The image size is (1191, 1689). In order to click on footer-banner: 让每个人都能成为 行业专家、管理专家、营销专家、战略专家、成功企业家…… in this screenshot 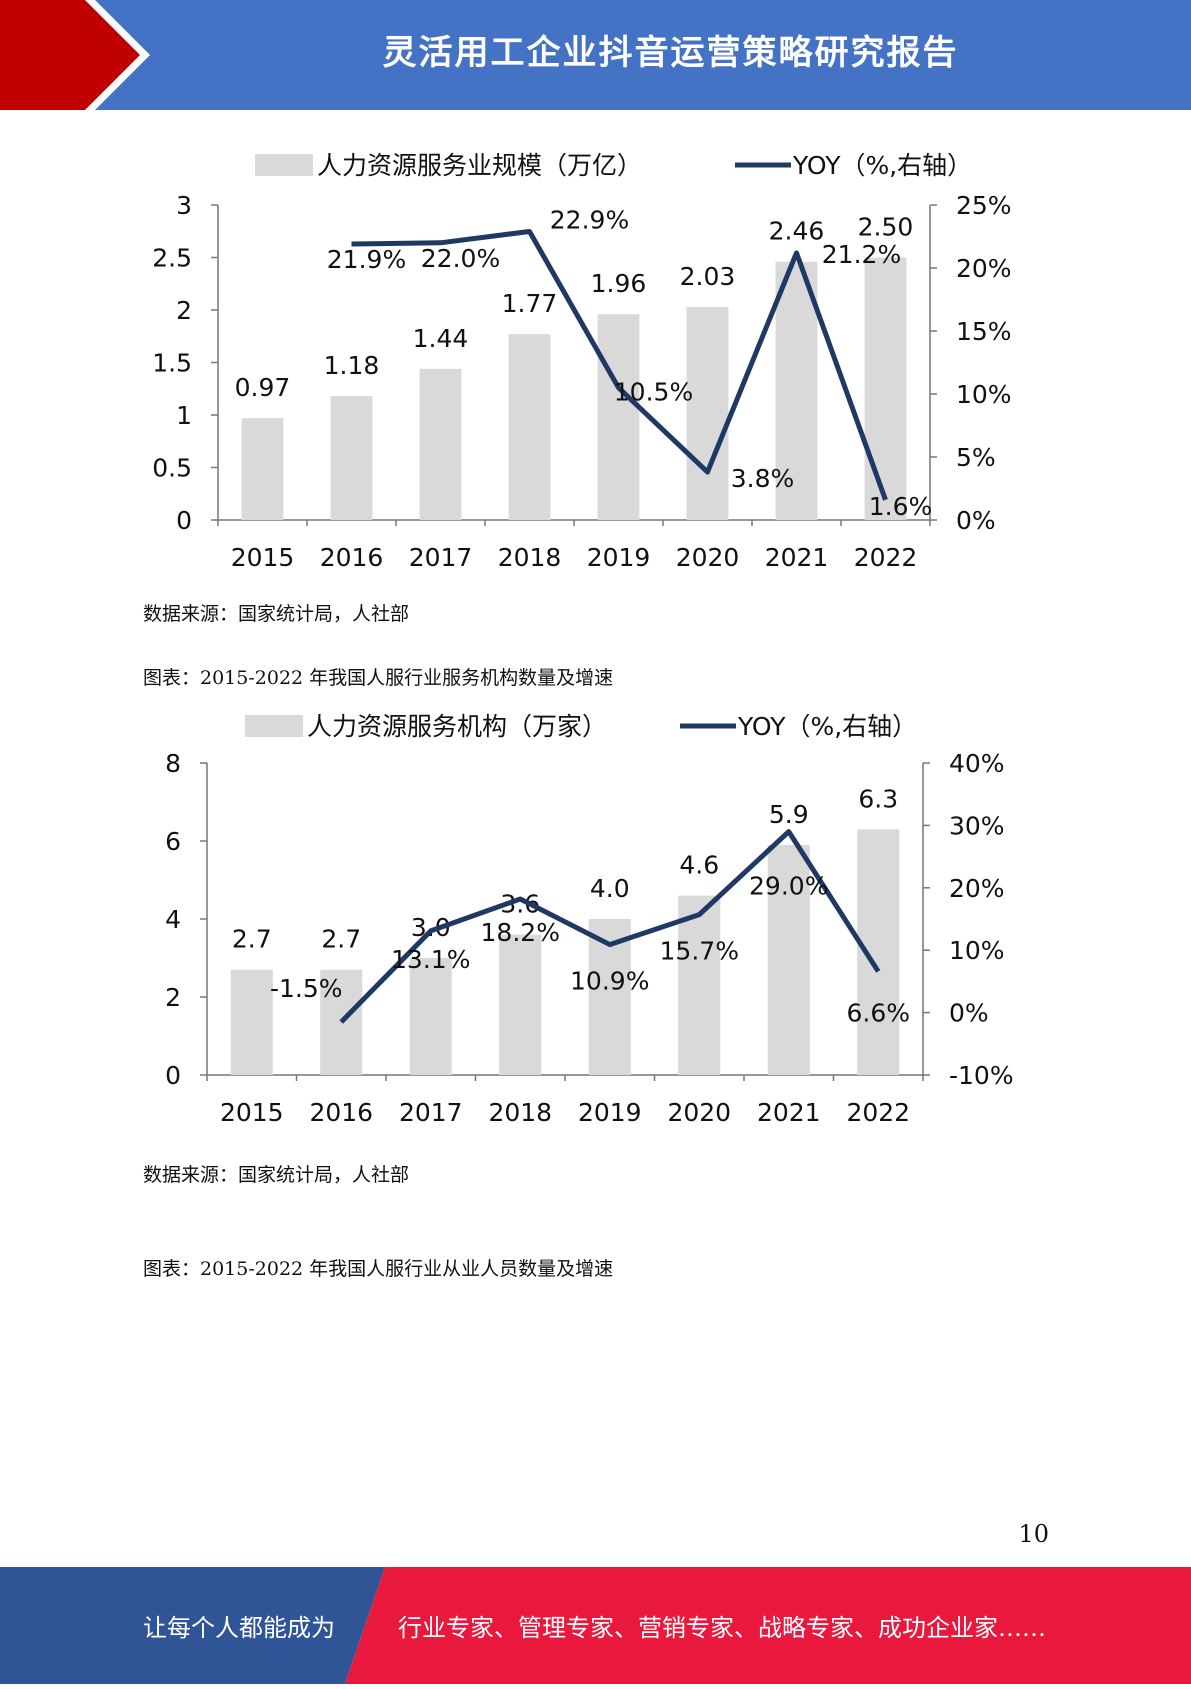, I will do `click(595, 1625)`.